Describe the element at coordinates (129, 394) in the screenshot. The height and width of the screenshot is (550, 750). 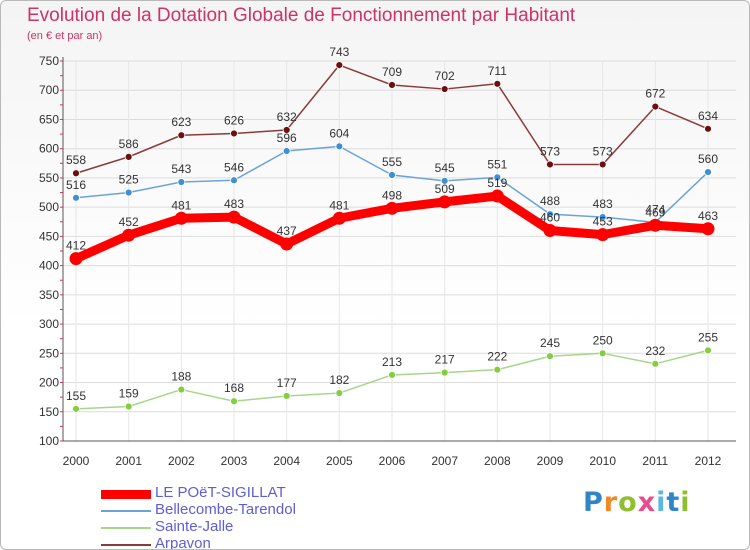
I see `data-label: 159` at that location.